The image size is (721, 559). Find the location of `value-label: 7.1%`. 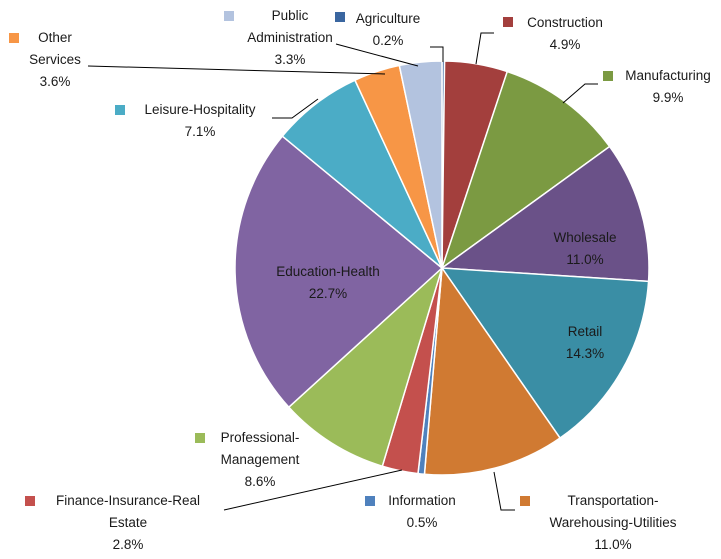

value-label: 7.1% is located at coordinates (200, 131).